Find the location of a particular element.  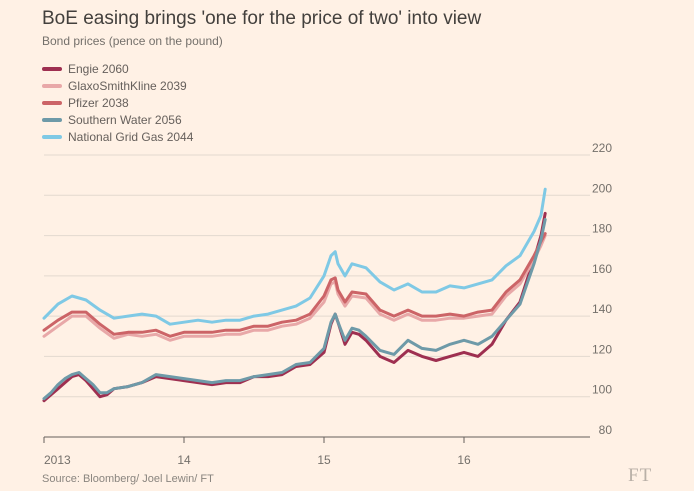

legend-label-pfizer-2038: Pfizer 2038 is located at coordinates (98, 102).